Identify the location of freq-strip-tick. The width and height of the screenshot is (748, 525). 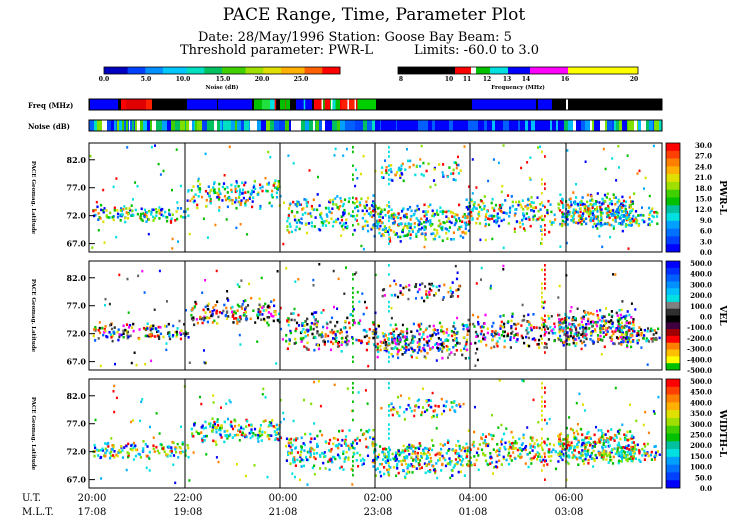
(322, 104).